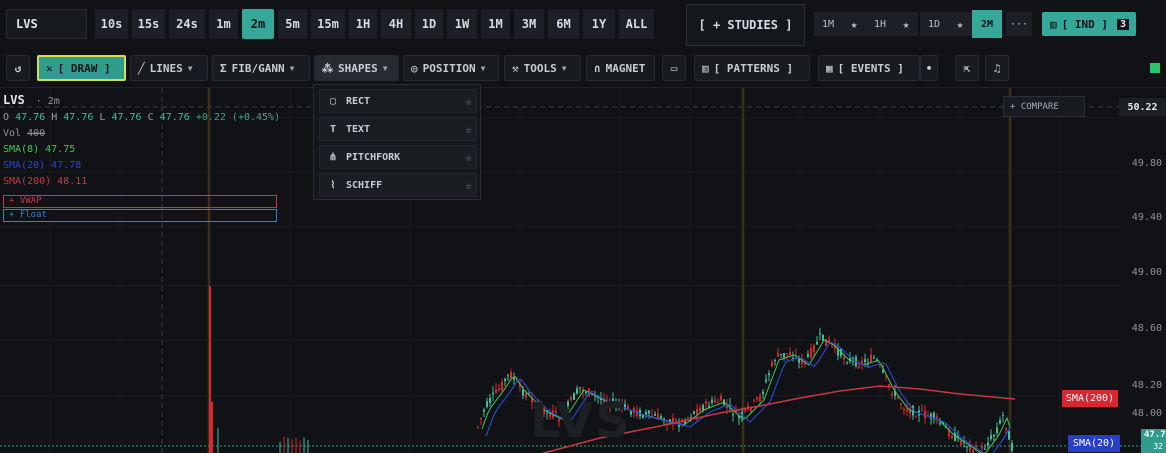 Image resolution: width=1166 pixels, height=453 pixels. What do you see at coordinates (140, 201) in the screenshot?
I see `vwap-toggle: + VWAP` at bounding box center [140, 201].